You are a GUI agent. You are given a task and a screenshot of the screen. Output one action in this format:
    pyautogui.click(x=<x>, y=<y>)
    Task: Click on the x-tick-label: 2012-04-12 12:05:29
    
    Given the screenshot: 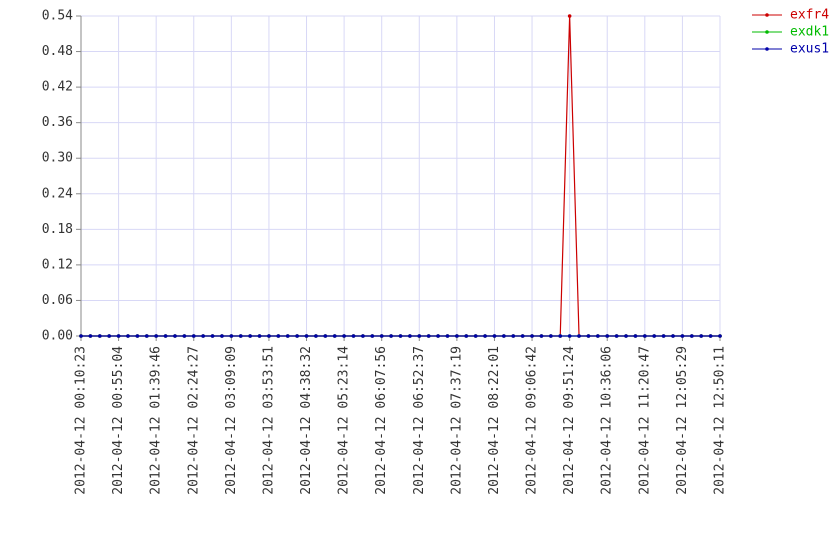 What is the action you would take?
    pyautogui.click(x=682, y=420)
    